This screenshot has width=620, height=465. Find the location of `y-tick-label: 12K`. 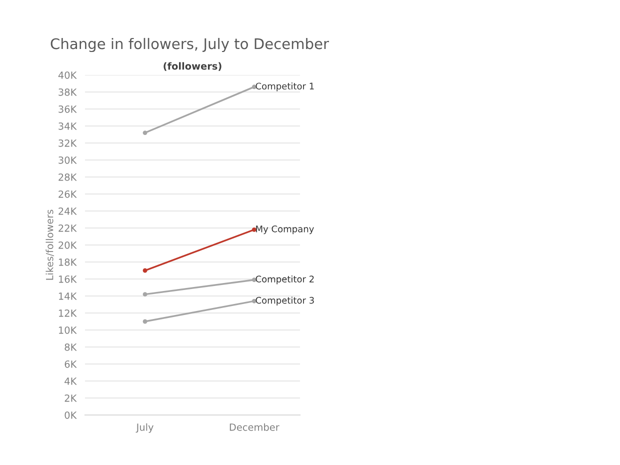

y-tick-label: 12K is located at coordinates (67, 313).